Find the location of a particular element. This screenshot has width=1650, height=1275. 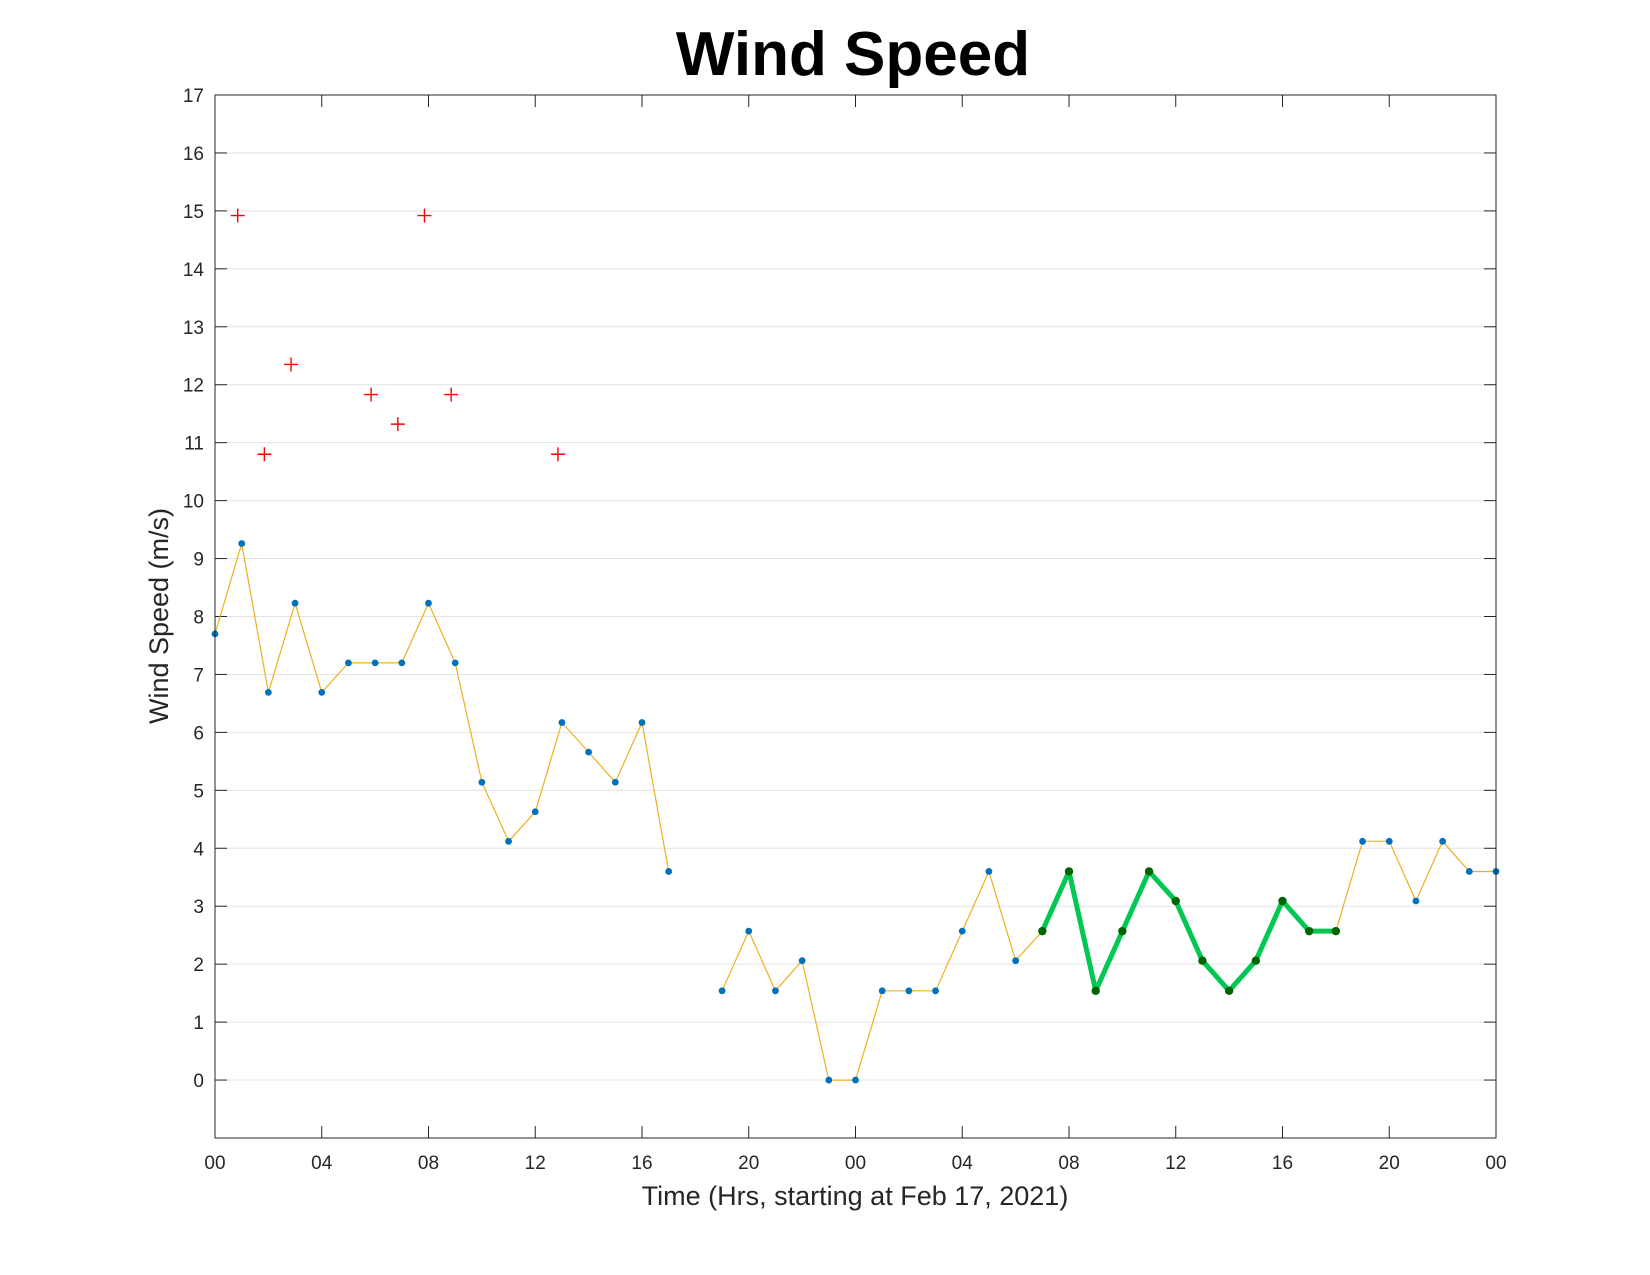

y-tick-label: 12 is located at coordinates (193, 386).